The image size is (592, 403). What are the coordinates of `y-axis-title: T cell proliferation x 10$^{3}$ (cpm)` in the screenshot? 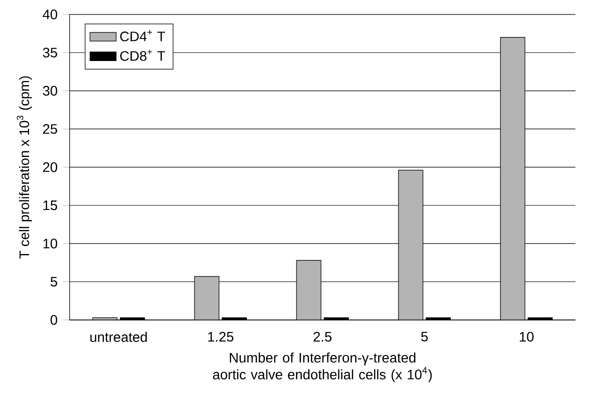 It's located at (24, 167).